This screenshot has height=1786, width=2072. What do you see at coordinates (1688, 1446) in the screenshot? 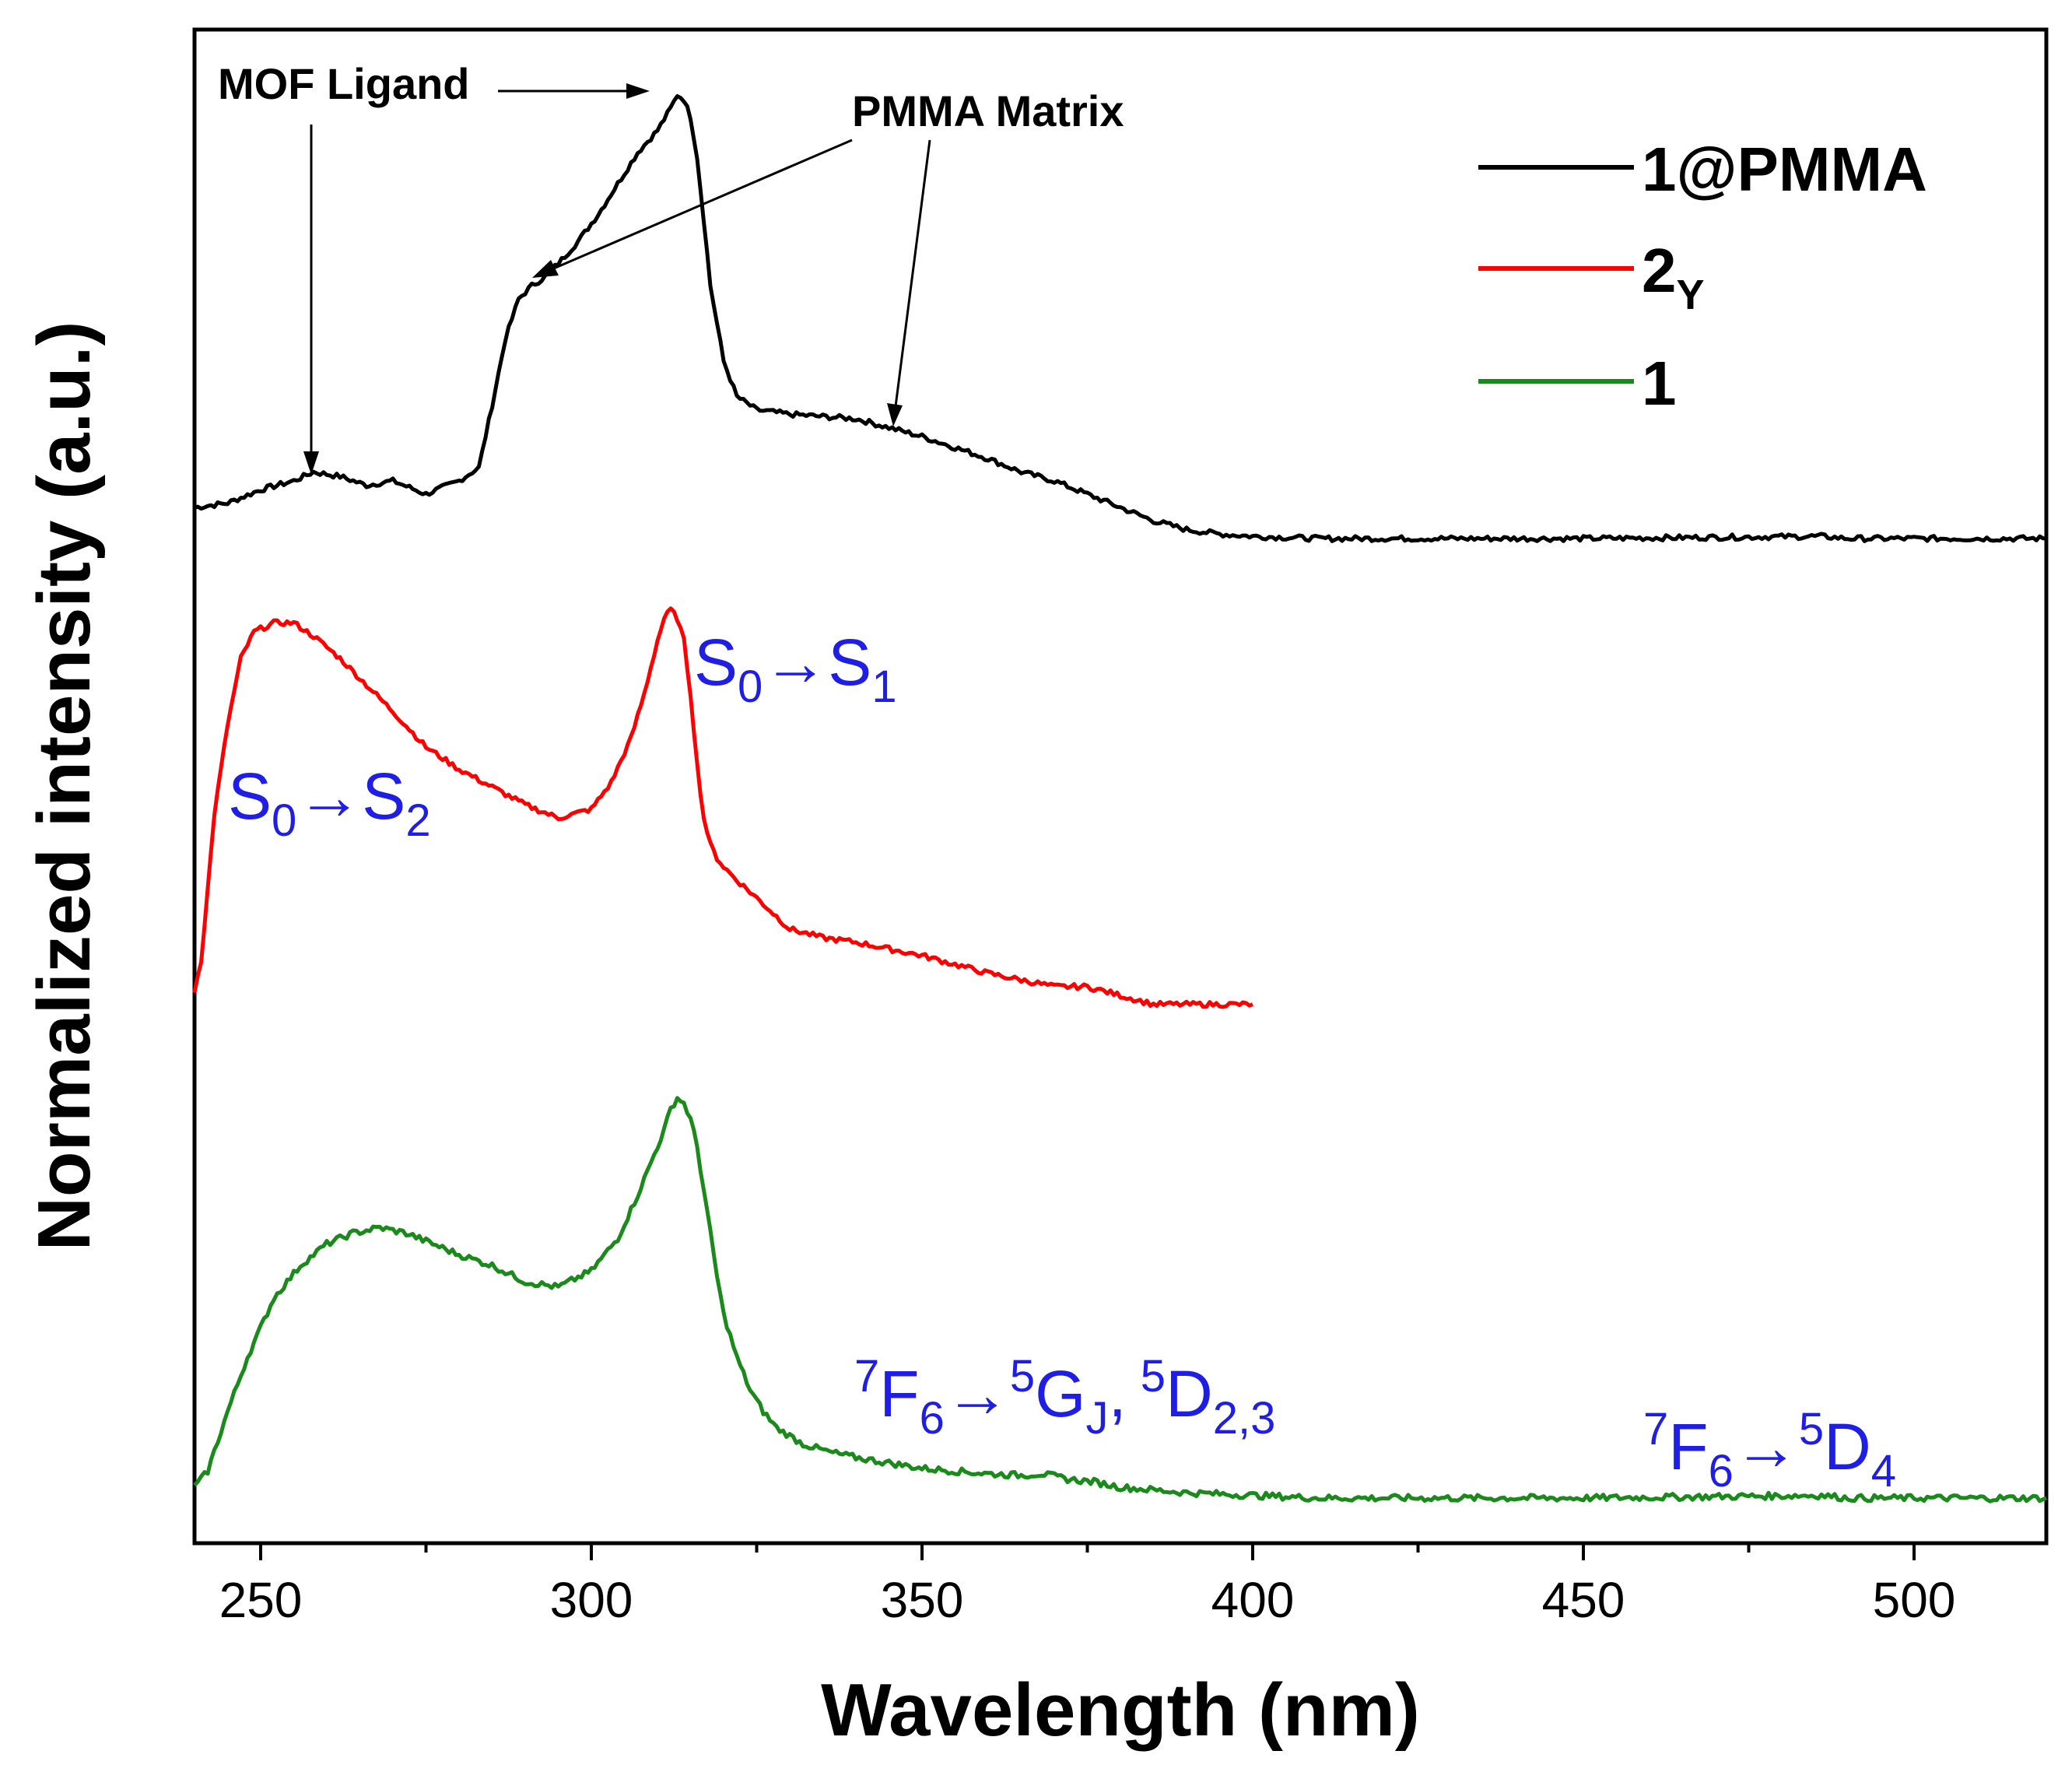
I see `f6d4-f: F` at bounding box center [1688, 1446].